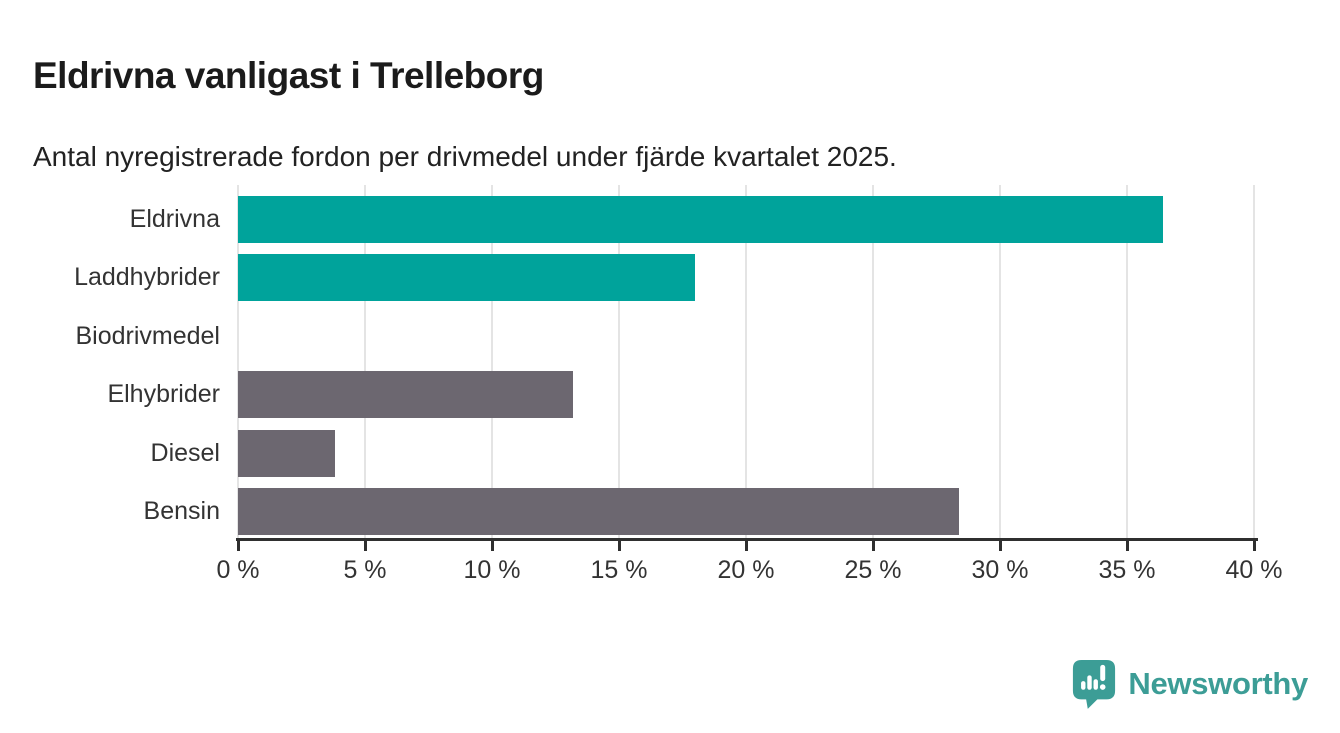  Describe the element at coordinates (181, 511) in the screenshot. I see `category-label-bensin: Bensin` at that location.